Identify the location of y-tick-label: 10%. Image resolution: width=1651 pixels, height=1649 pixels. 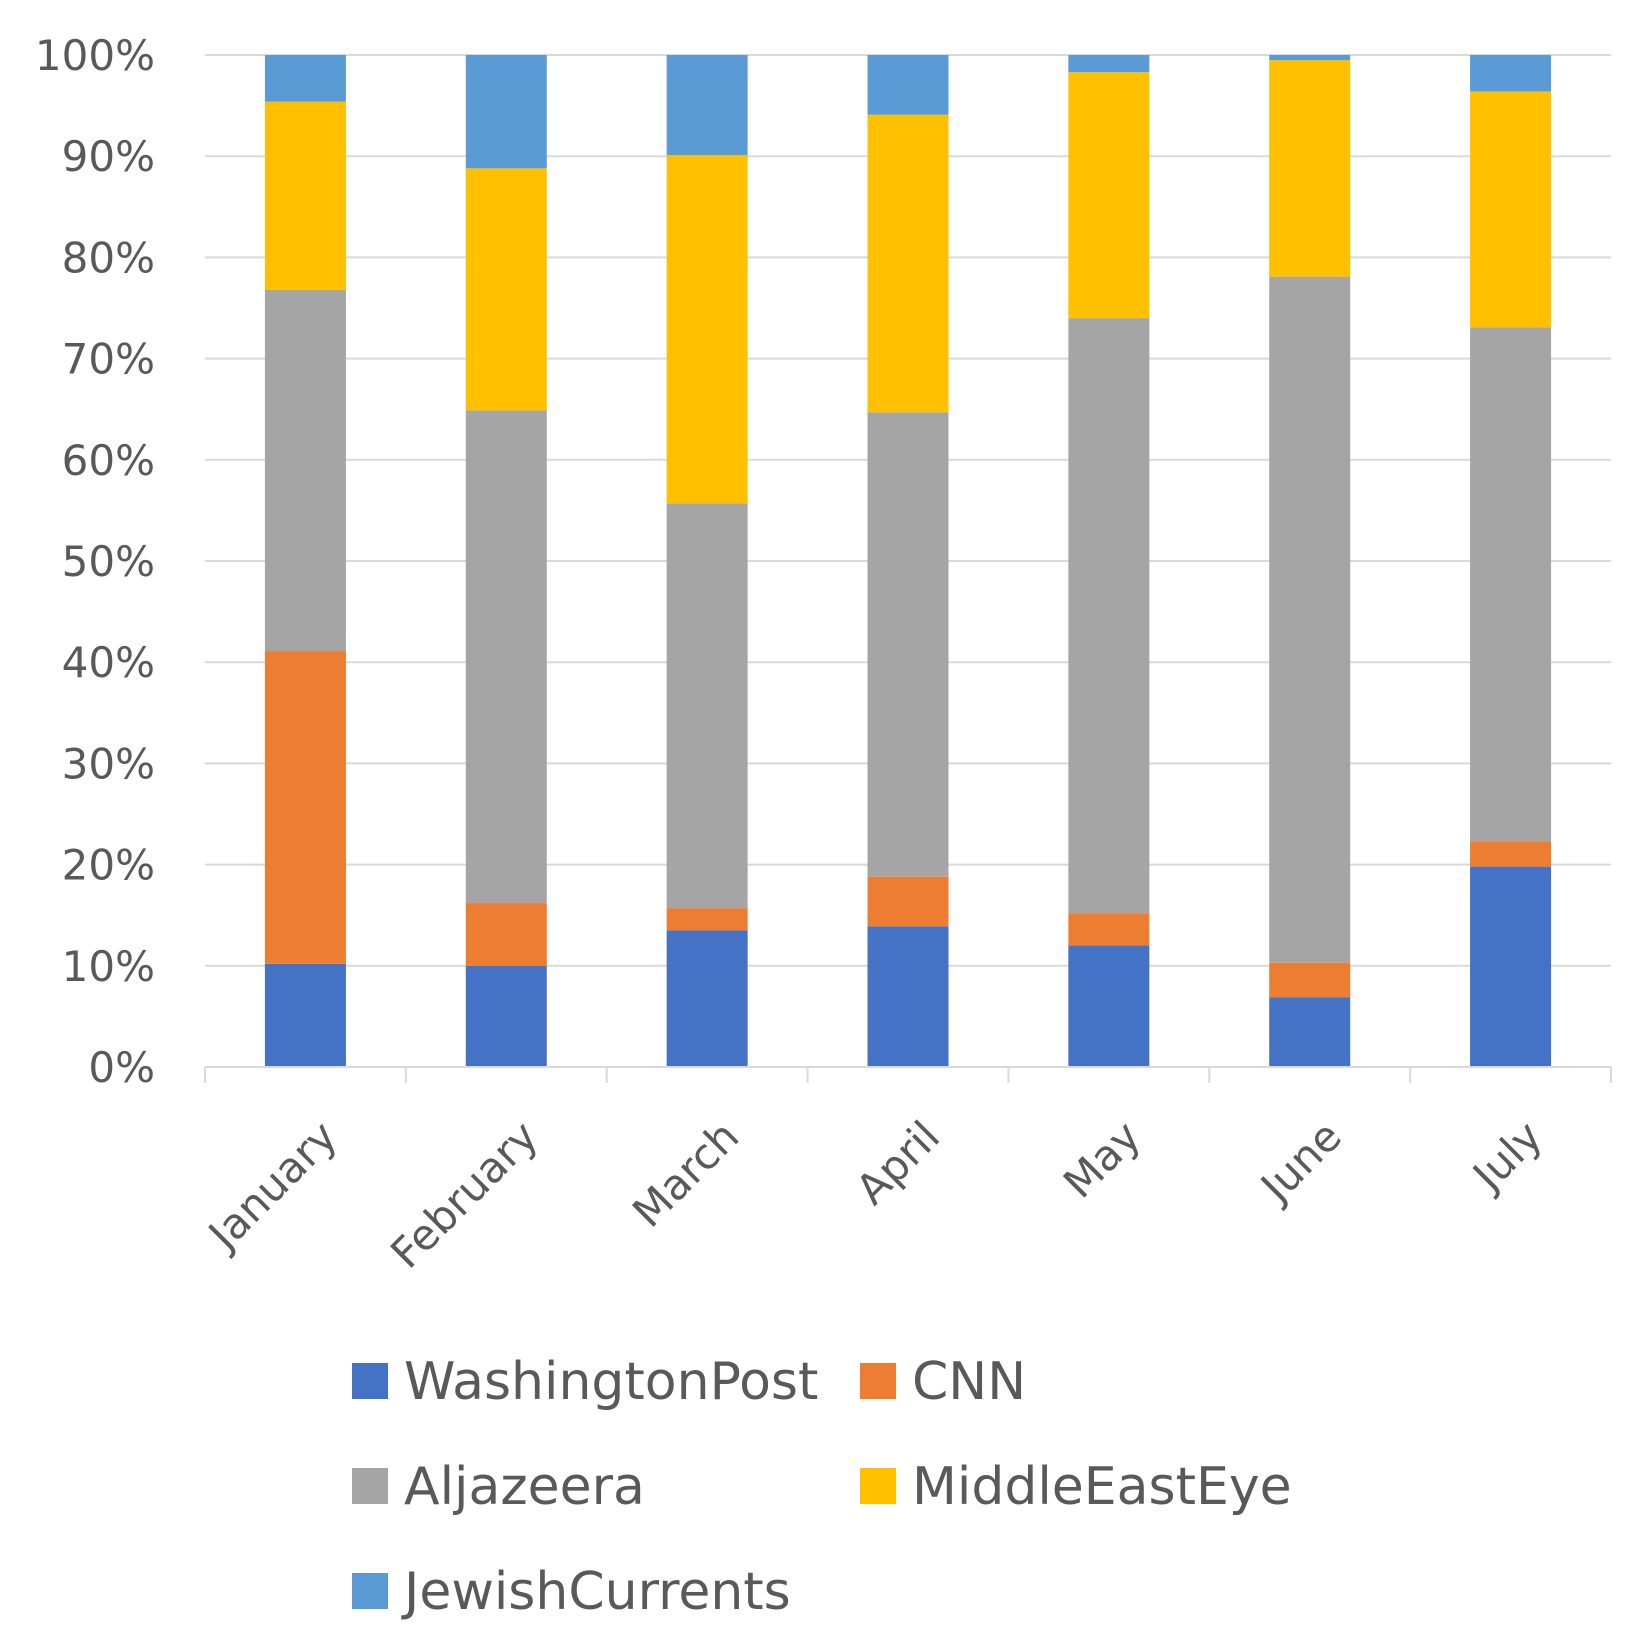
(108, 966).